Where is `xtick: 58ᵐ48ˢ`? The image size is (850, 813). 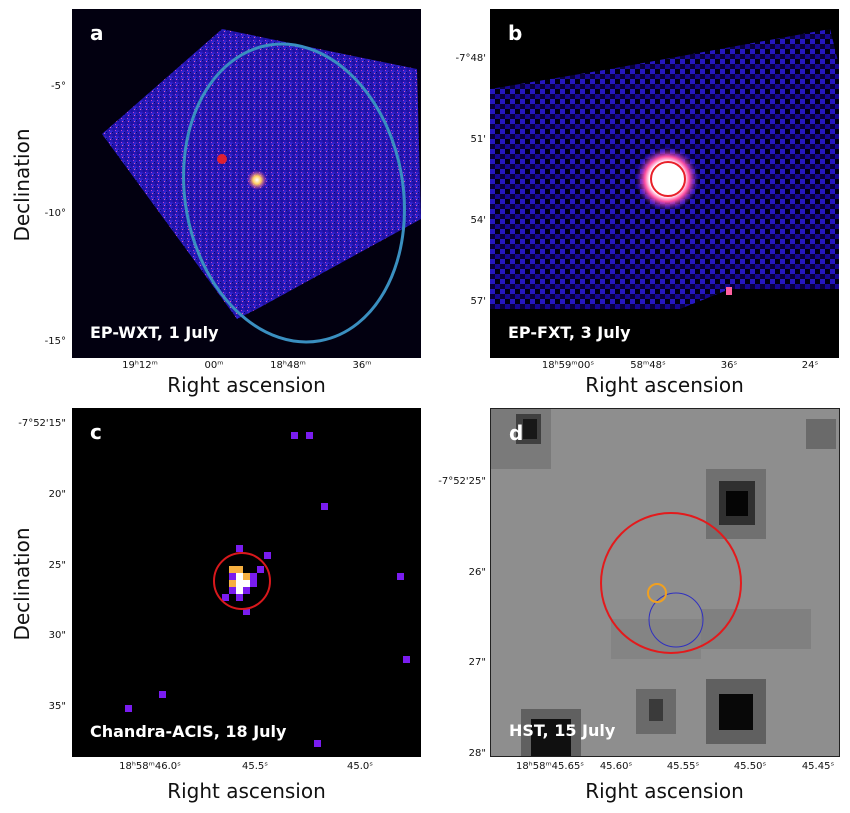
xtick: 58ᵐ48ˢ is located at coordinates (648, 365).